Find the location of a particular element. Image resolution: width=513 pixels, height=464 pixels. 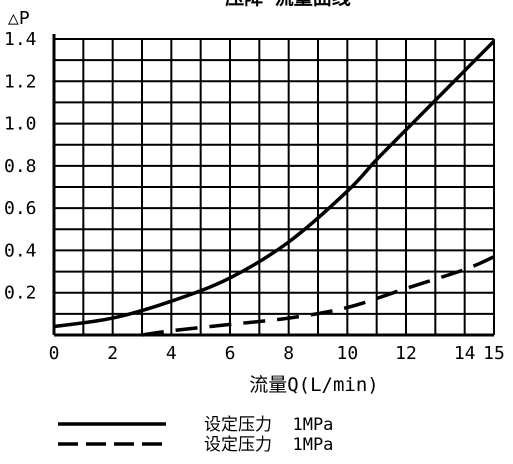

y-tick-label: 0.6 is located at coordinates (20, 208).